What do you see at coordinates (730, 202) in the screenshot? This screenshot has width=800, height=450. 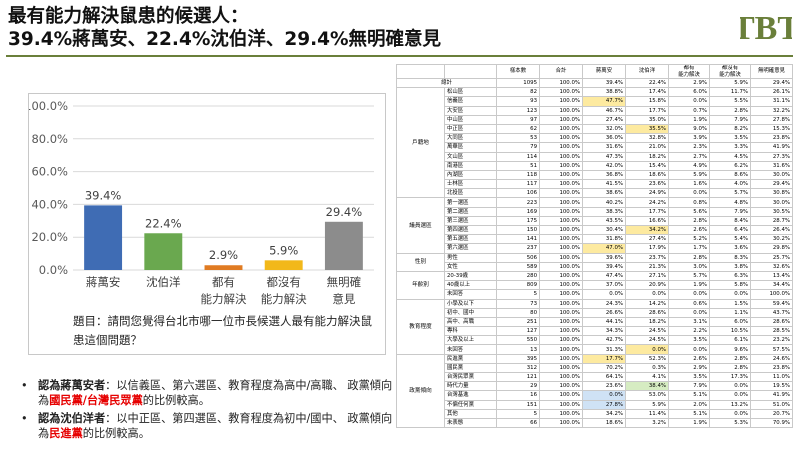 I see `table-cell: 4.8%` at bounding box center [730, 202].